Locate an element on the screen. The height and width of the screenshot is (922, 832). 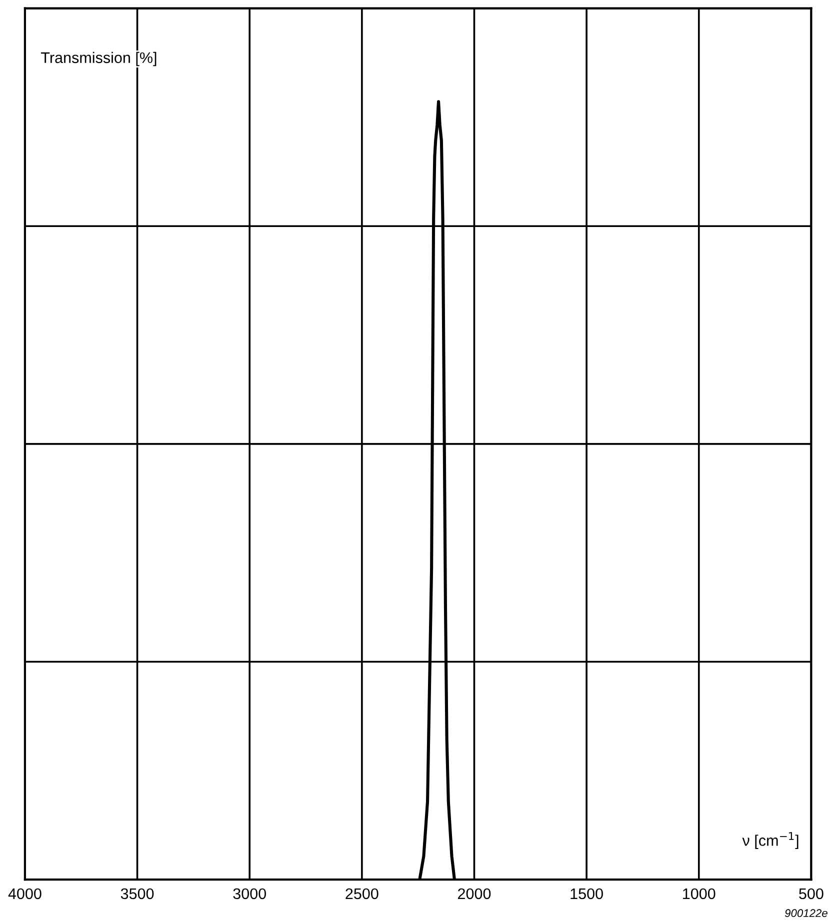
x-axis-title: ν [cm$^{−1}$] is located at coordinates (770, 840).